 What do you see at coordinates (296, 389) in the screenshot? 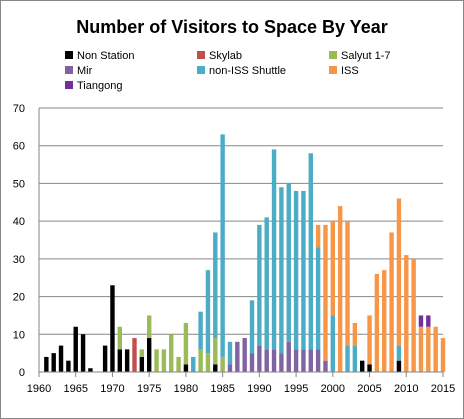
I see `x-tick-label: 1995` at bounding box center [296, 389].